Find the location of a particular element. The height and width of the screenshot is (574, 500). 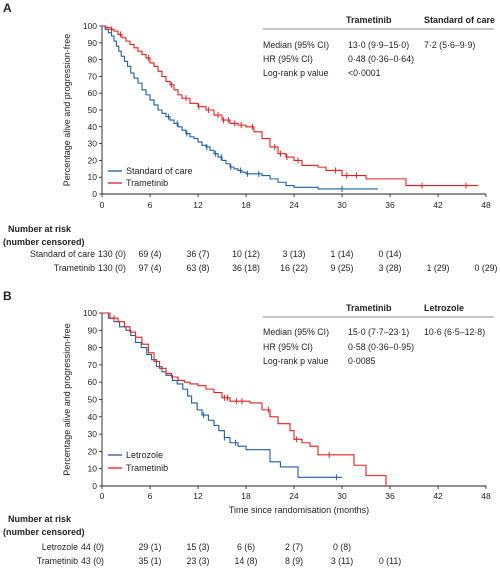

risk-cell: 36 (7) is located at coordinates (198, 254).